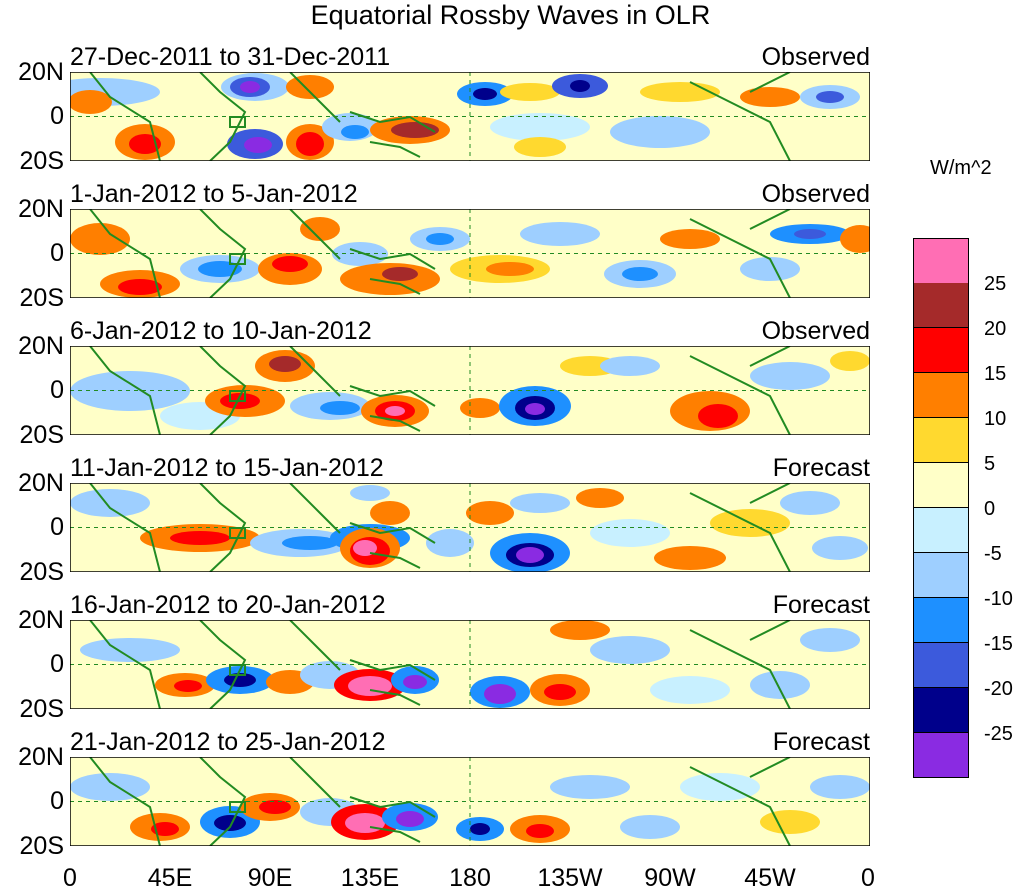  What do you see at coordinates (998, 599) in the screenshot?
I see `colorbar-label: -10` at bounding box center [998, 599].